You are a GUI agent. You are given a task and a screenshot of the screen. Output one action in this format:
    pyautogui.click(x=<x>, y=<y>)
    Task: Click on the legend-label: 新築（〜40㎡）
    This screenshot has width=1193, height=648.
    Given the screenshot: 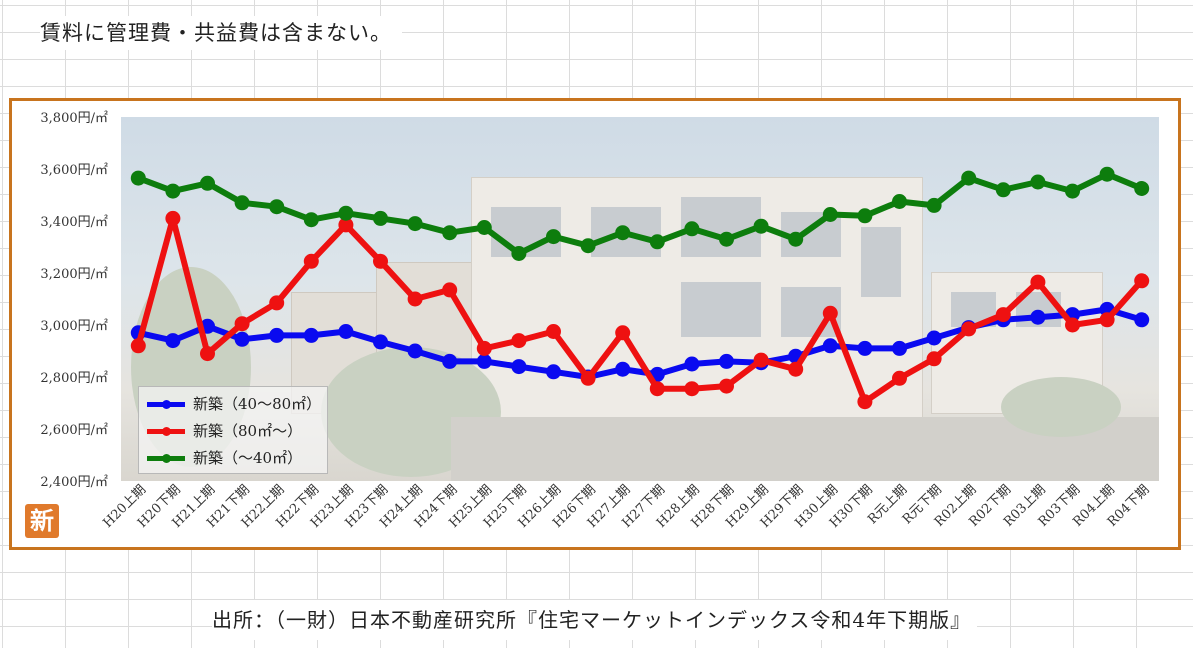 What is the action you would take?
    pyautogui.click(x=248, y=458)
    